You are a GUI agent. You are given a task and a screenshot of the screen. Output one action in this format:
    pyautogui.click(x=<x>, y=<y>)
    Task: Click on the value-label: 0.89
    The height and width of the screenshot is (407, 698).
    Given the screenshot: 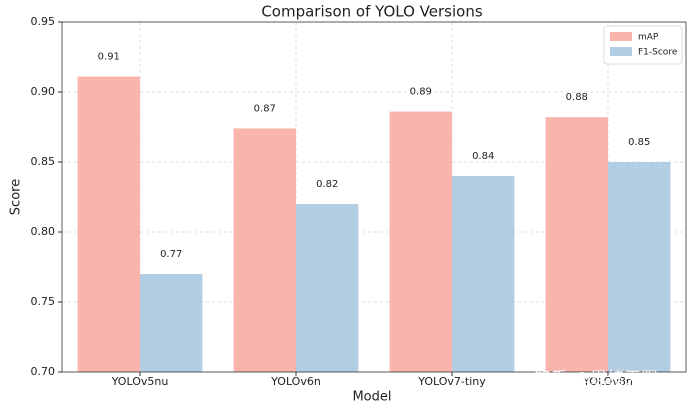 What is the action you would take?
    pyautogui.click(x=421, y=92)
    